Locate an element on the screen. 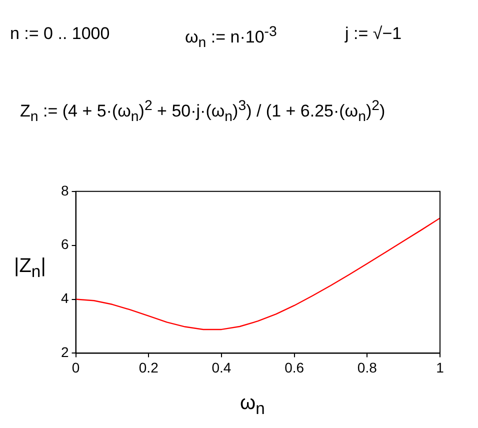  x-tick-label: 0.4 is located at coordinates (222, 367).